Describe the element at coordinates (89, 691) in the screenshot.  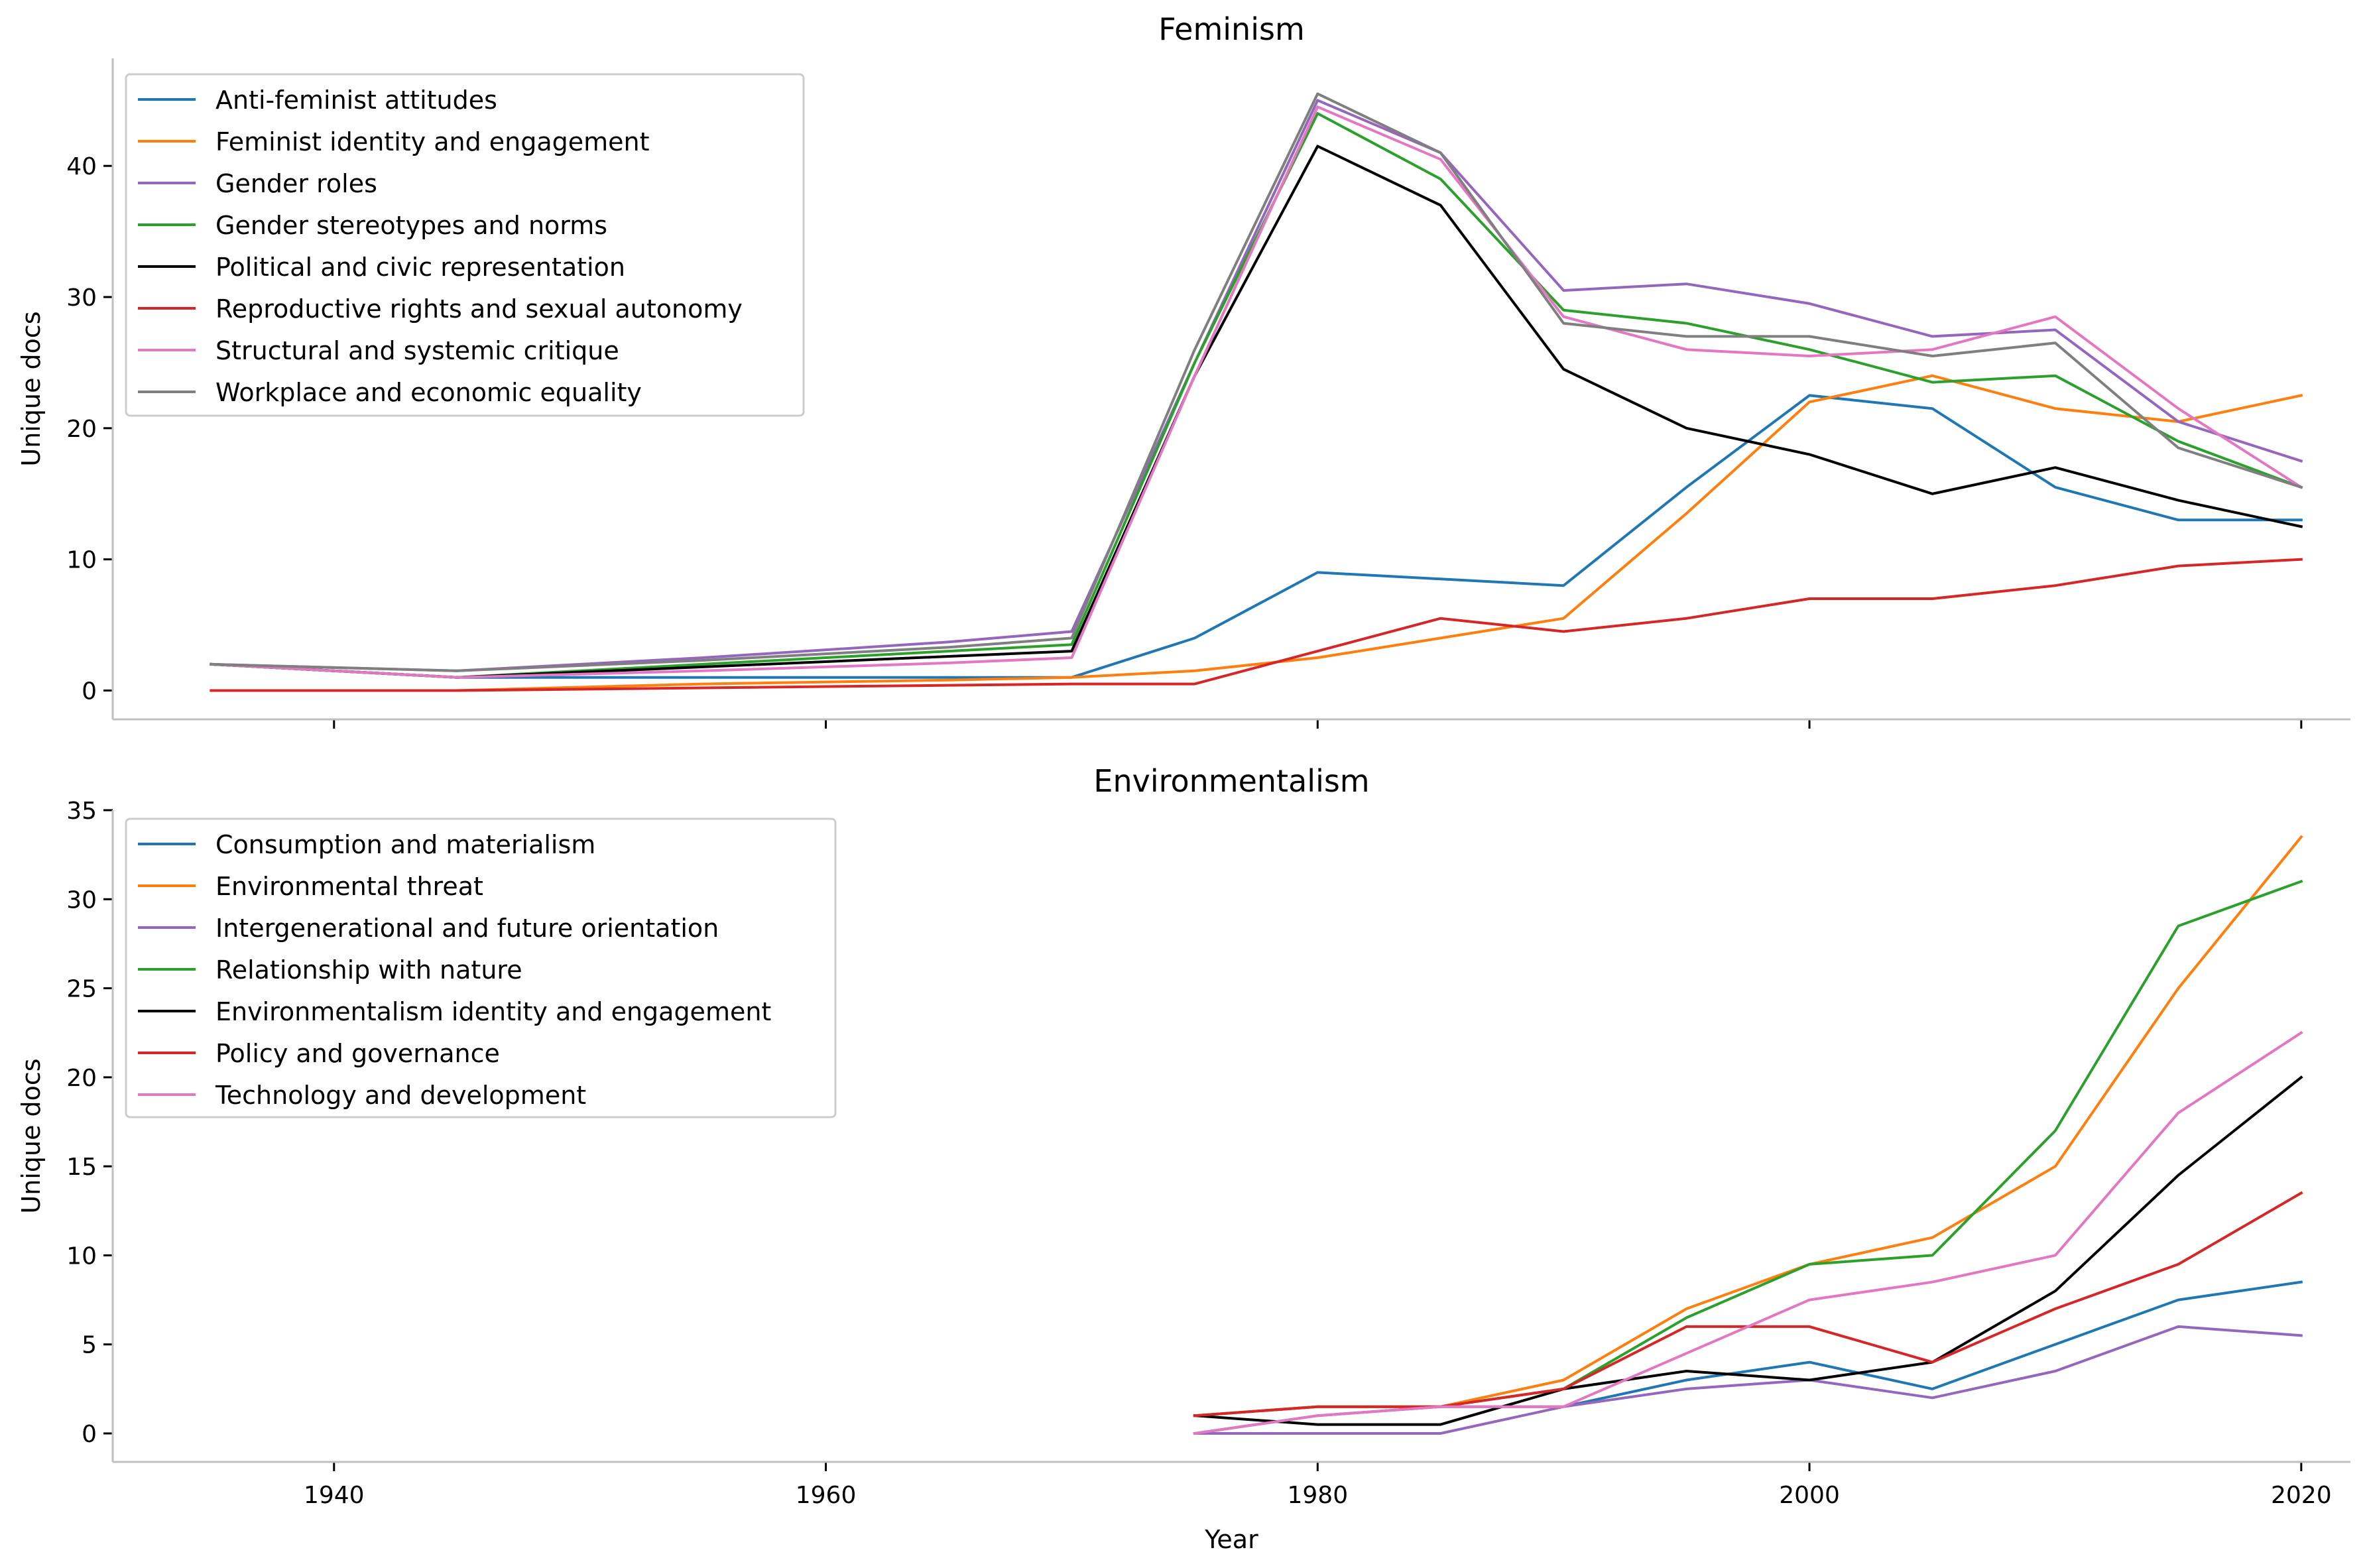
I see `feminism-ytick-label: 0` at that location.